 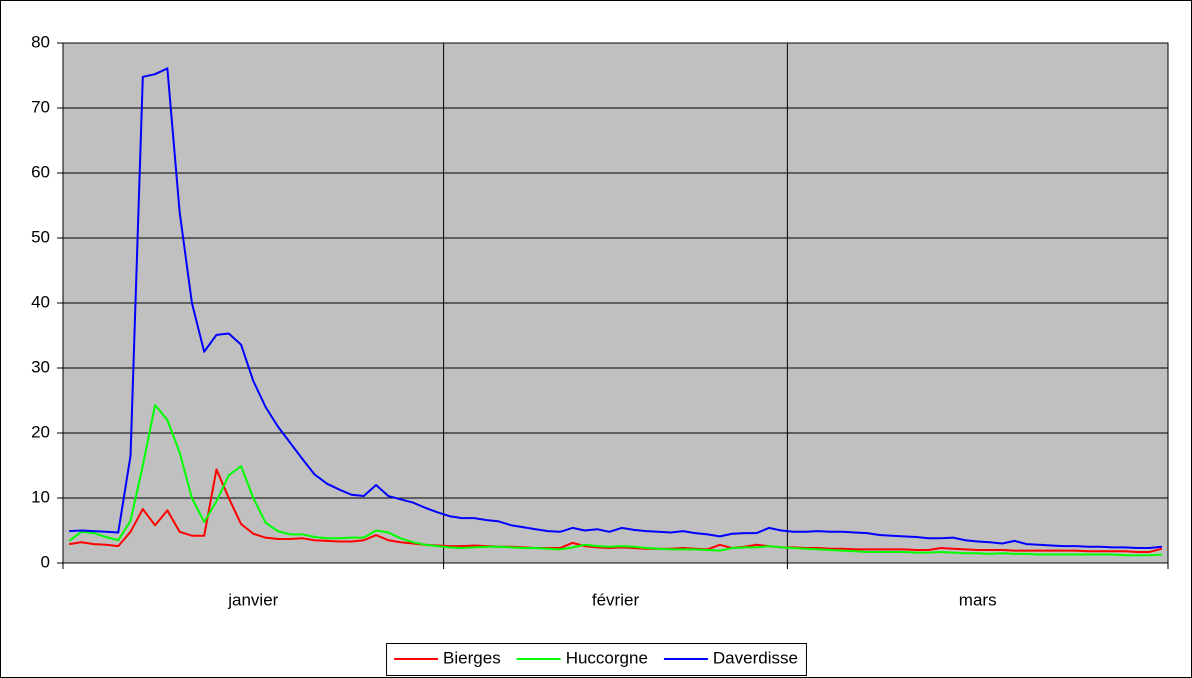 What do you see at coordinates (755, 657) in the screenshot?
I see `legend-label: Daverdisse` at bounding box center [755, 657].